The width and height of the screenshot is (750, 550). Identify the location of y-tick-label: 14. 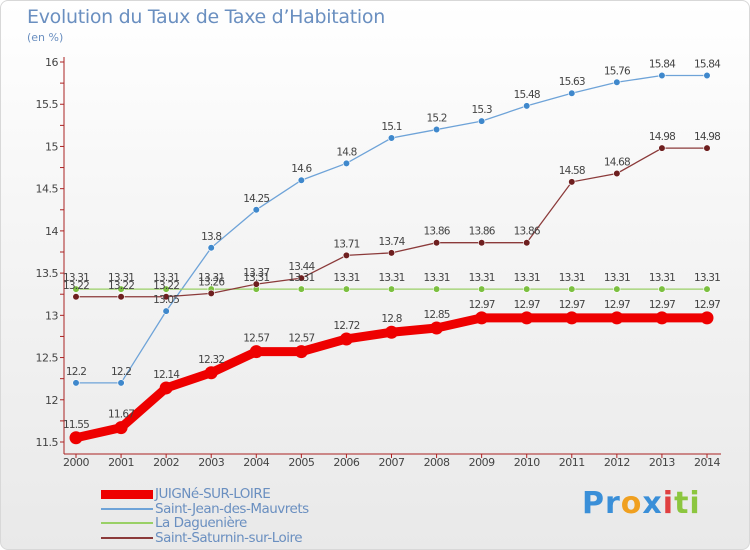
(51, 231).